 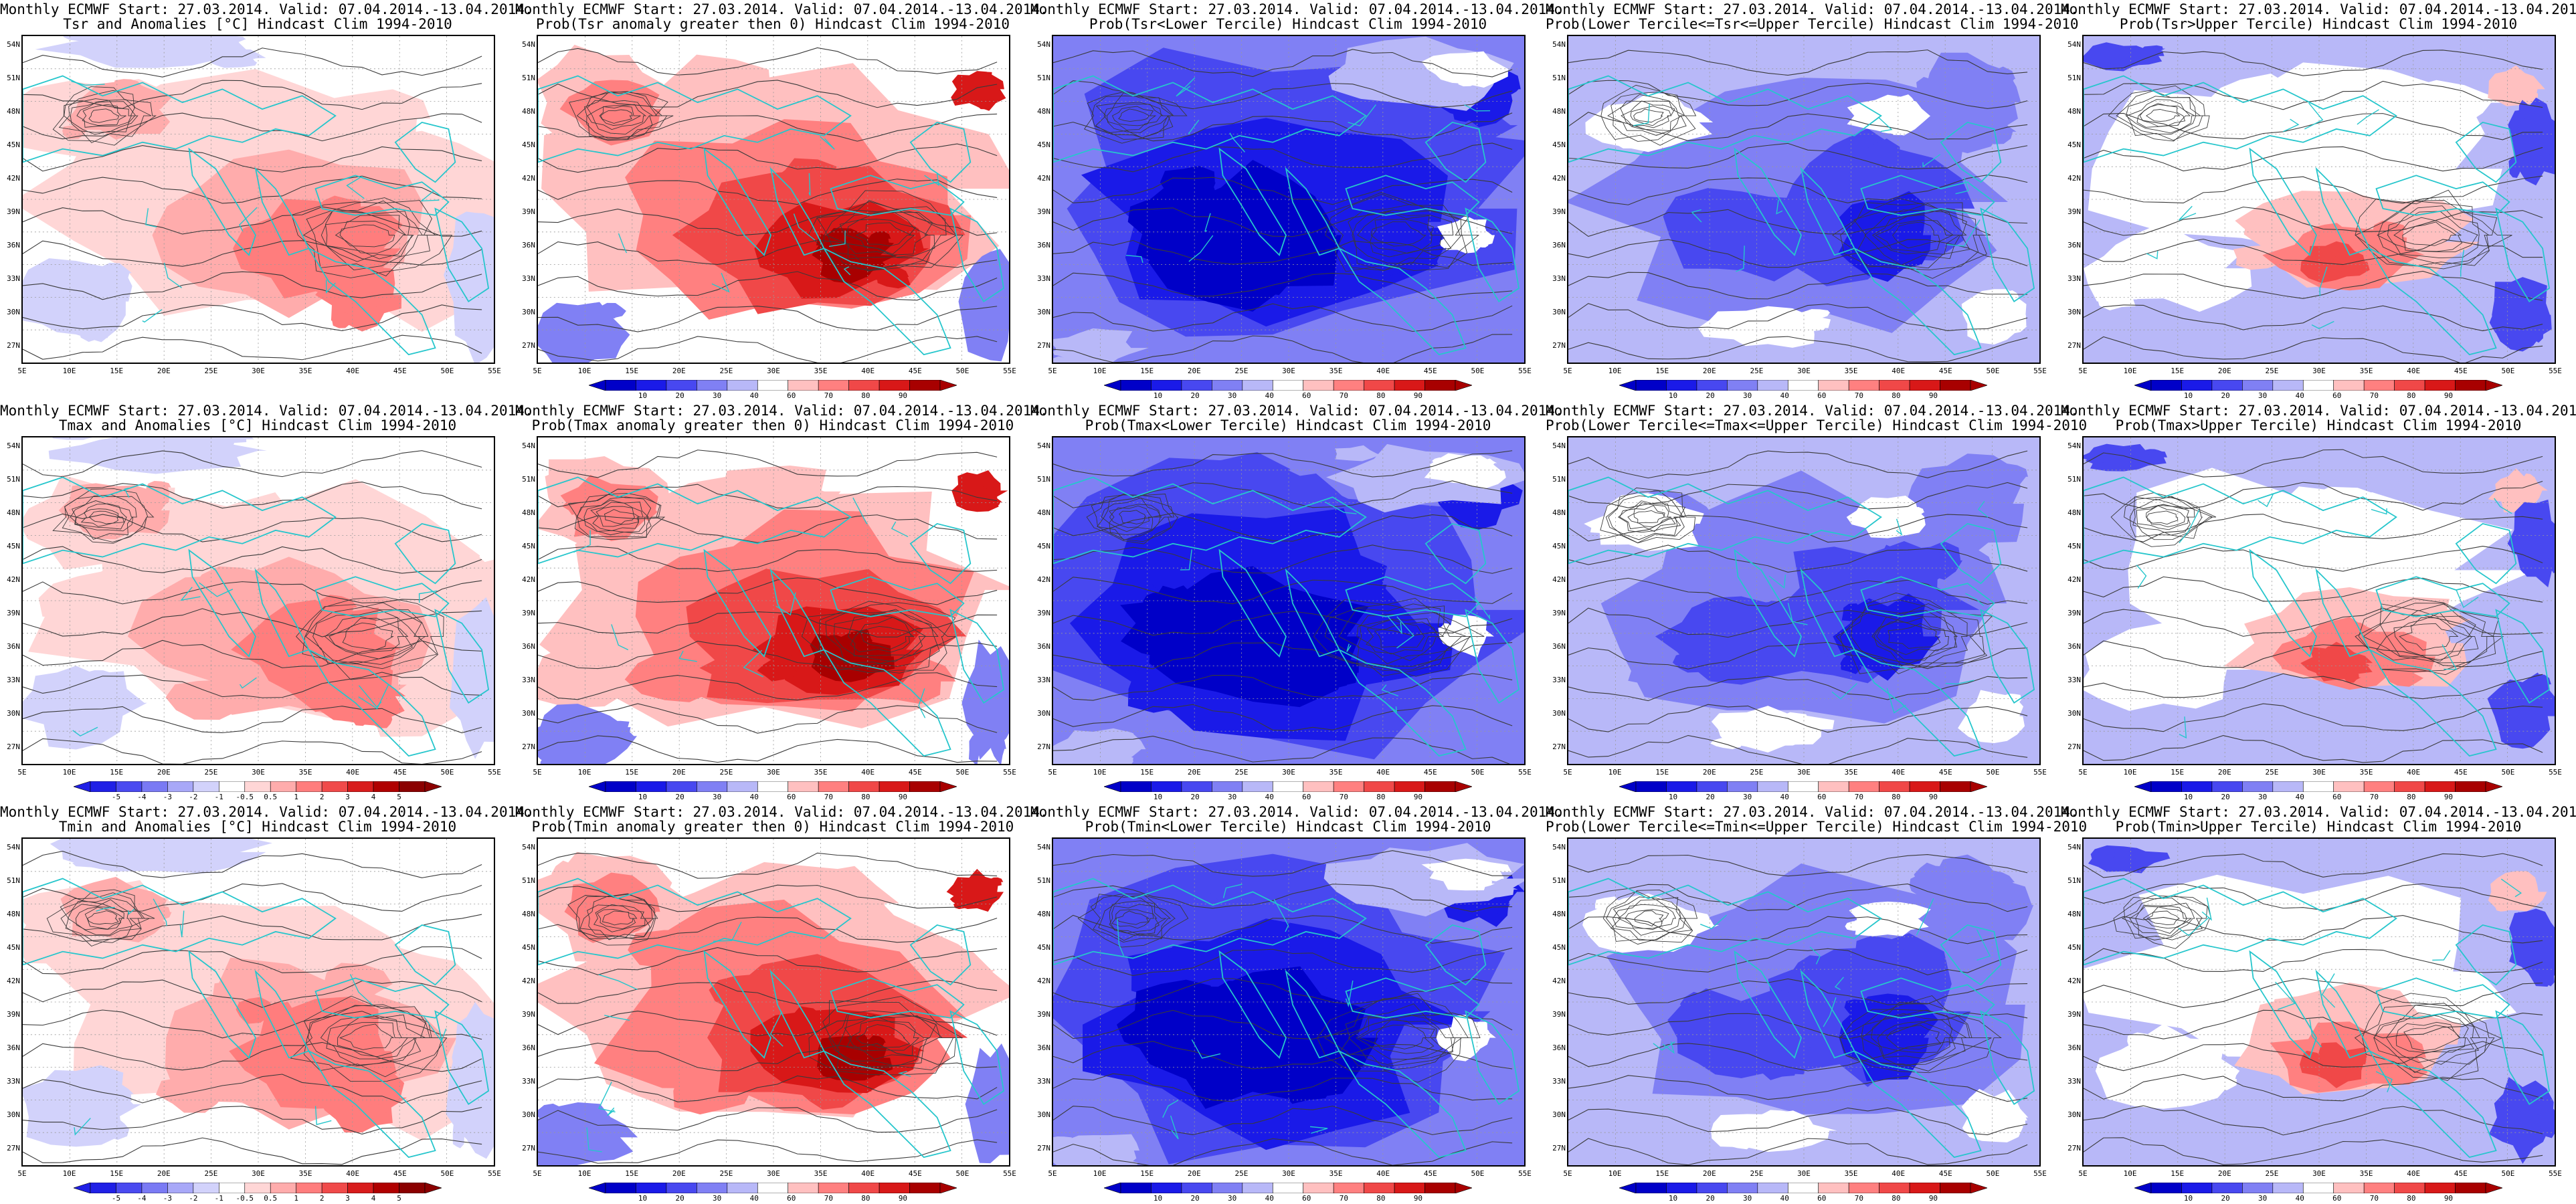 What do you see at coordinates (1194, 371) in the screenshot?
I see `longitude-label: 20E` at bounding box center [1194, 371].